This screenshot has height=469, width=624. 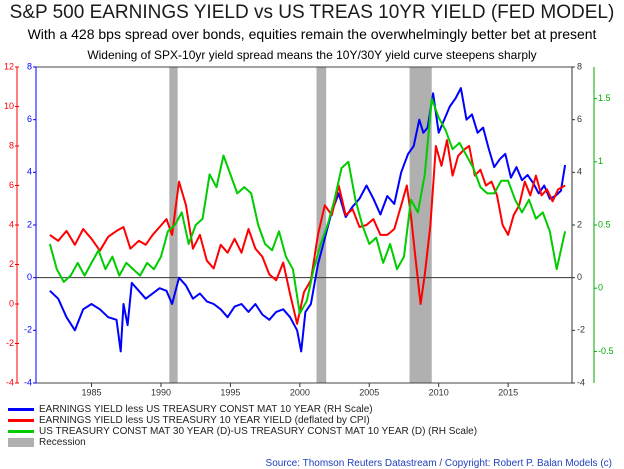 I want to click on tick-label-x-1: 1990, so click(x=161, y=392).